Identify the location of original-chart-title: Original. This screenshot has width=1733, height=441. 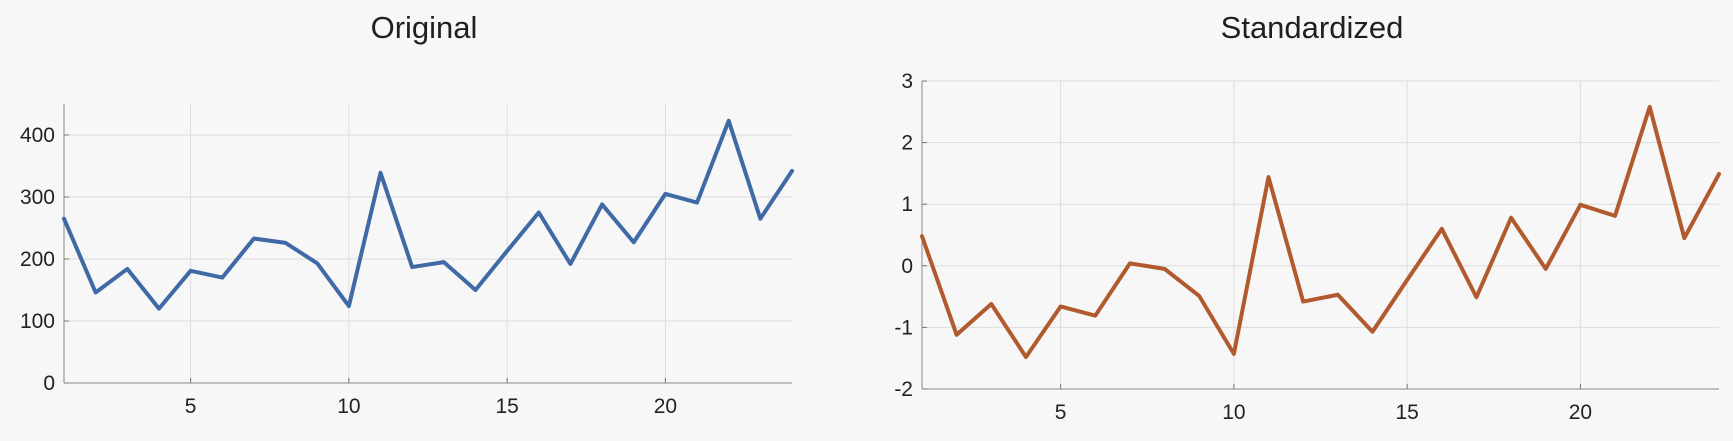
(424, 27).